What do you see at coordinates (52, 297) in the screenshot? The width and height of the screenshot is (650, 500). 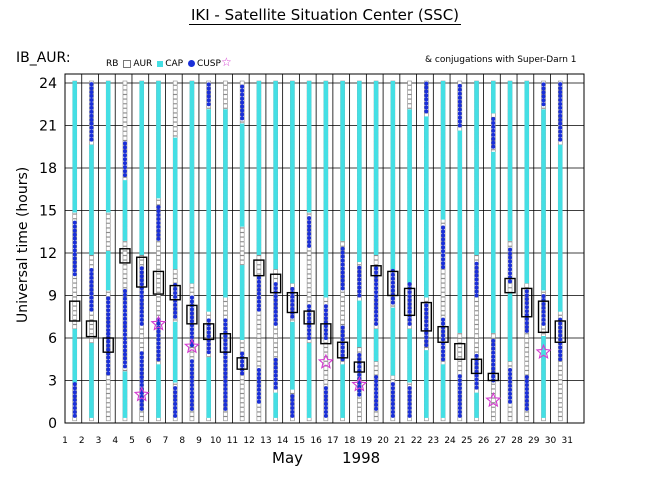 I see `y-tick-label: 9` at bounding box center [52, 297].